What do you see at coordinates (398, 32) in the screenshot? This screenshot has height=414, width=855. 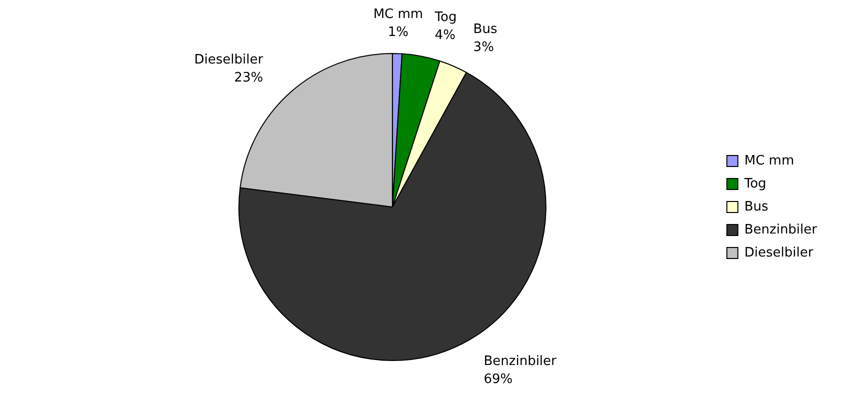 I see `data-label: 1%` at bounding box center [398, 32].